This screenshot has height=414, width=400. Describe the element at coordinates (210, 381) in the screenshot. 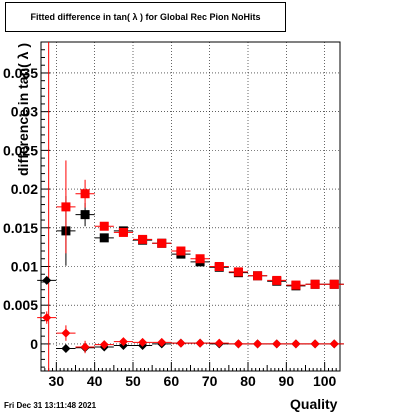

I see `x-tick-label: 70` at that location.